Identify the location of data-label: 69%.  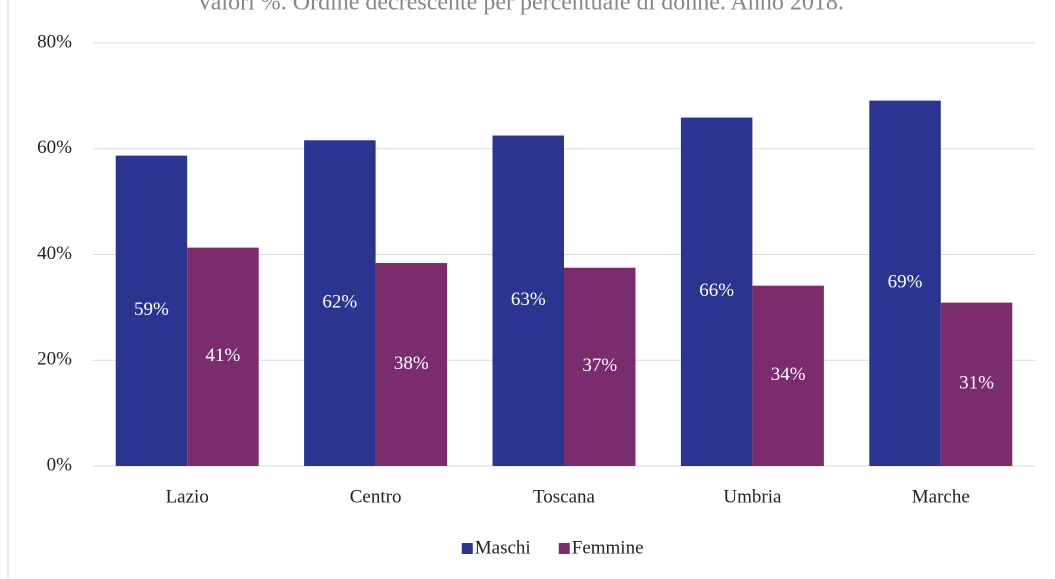
(905, 282).